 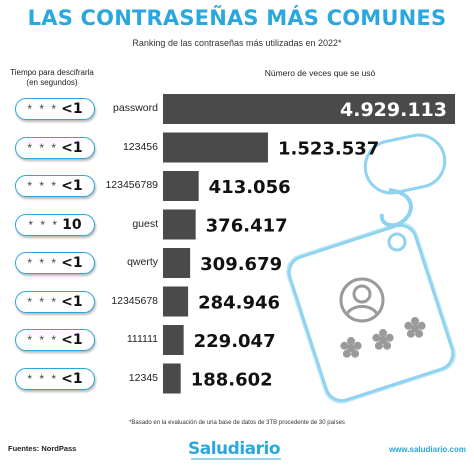 I want to click on usage-value-label: 284.946, so click(x=239, y=303).